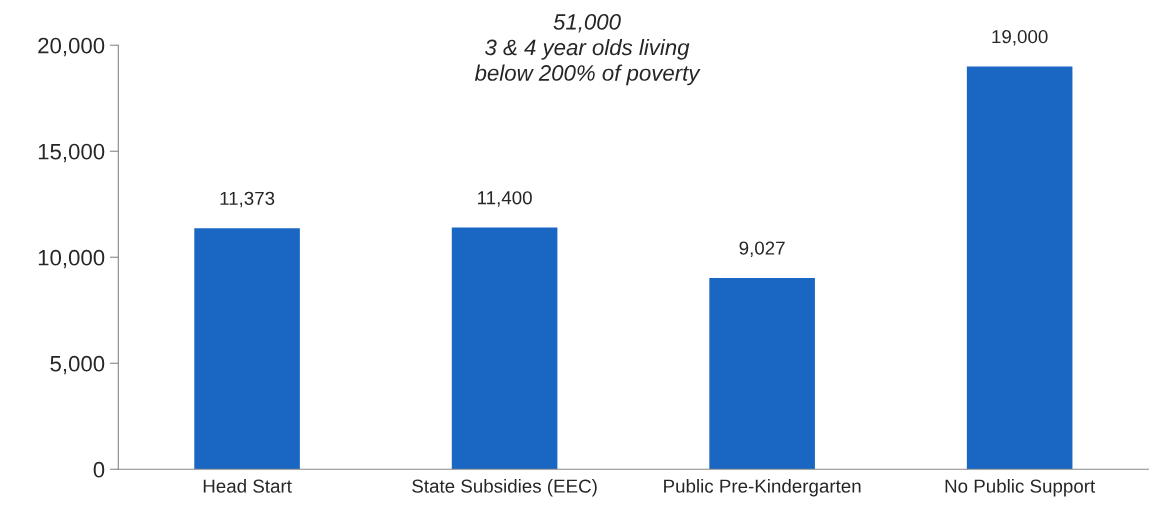 Image resolution: width=1160 pixels, height=514 pixels. I want to click on x-tick-label: State Subsidies (EEC), so click(504, 488).